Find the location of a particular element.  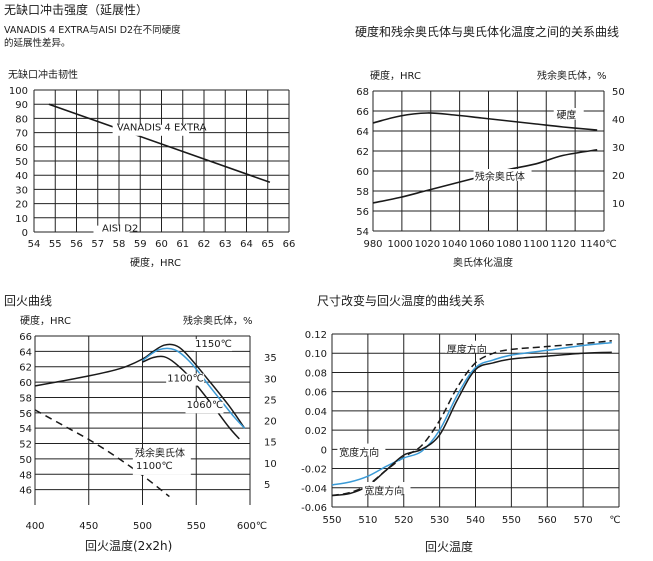

chart1-title: 无缺口冲击强度（延展性） is located at coordinates (76, 9).